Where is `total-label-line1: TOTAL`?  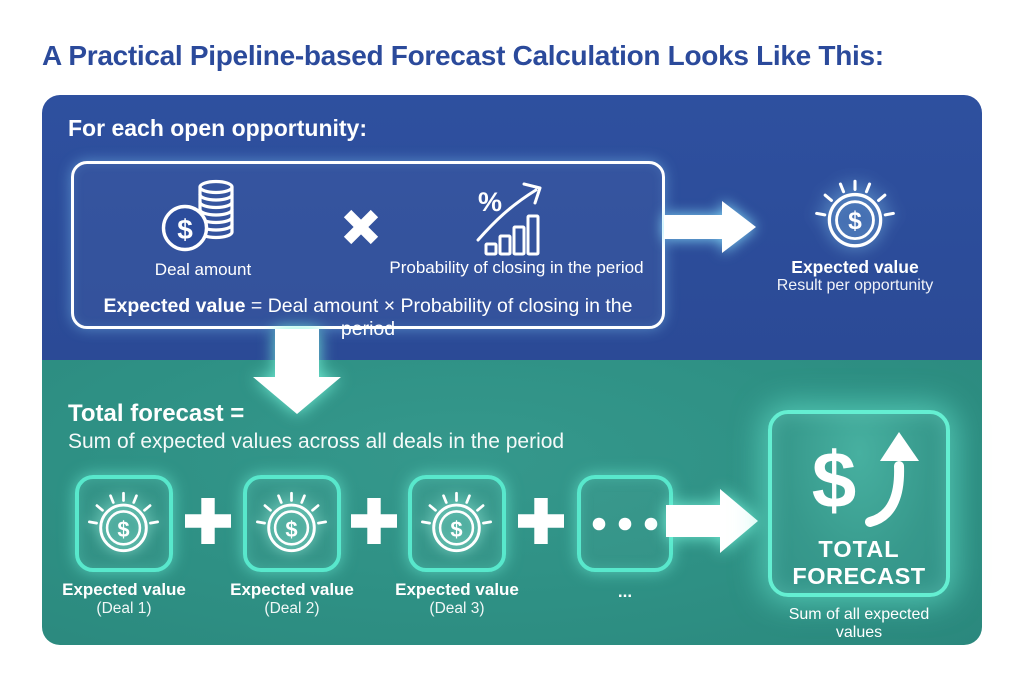
total-label-line1: TOTAL is located at coordinates (859, 549).